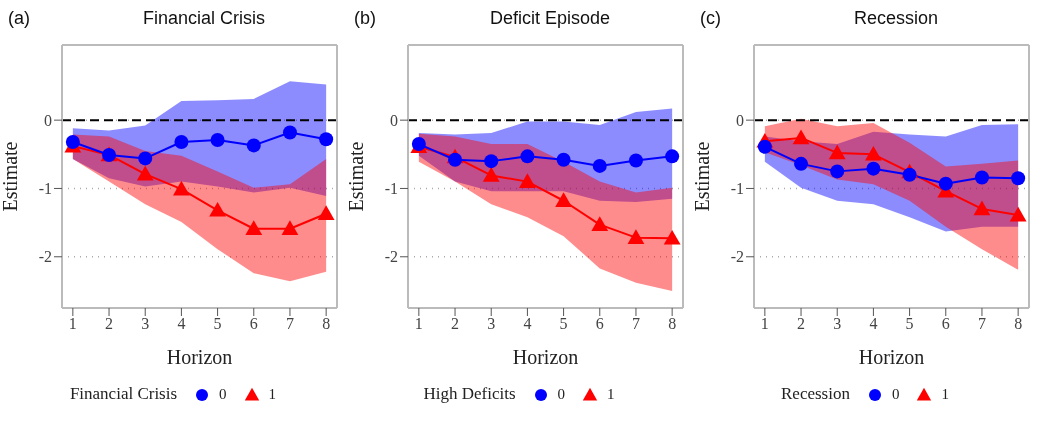 The width and height of the screenshot is (1040, 436). What do you see at coordinates (550, 18) in the screenshot?
I see `chart-title: Deficit Episode` at bounding box center [550, 18].